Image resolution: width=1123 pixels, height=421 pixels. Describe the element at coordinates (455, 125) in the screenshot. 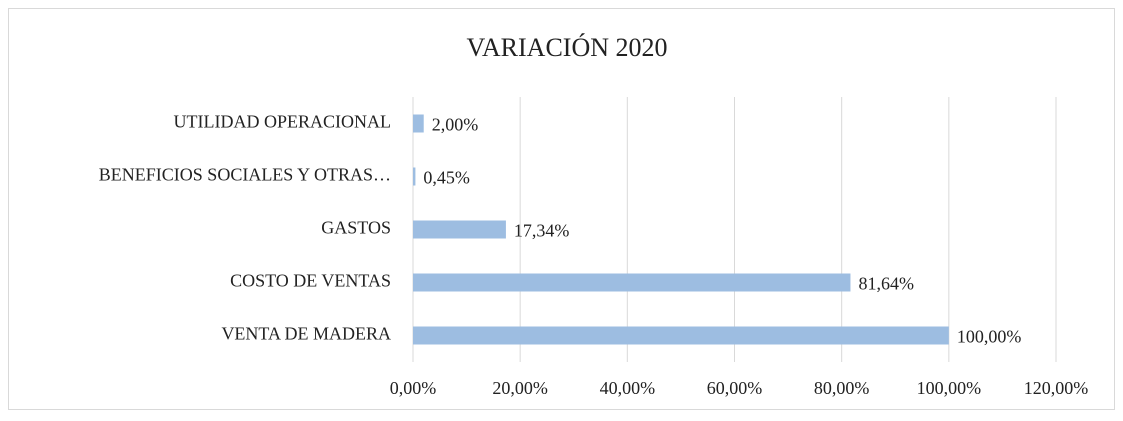

I see `data-label: 2,00%` at that location.